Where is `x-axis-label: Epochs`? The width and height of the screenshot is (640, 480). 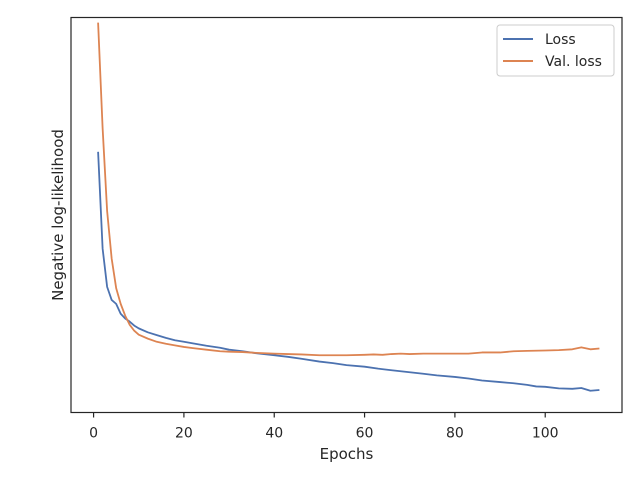
x-axis-label: Epochs is located at coordinates (347, 454).